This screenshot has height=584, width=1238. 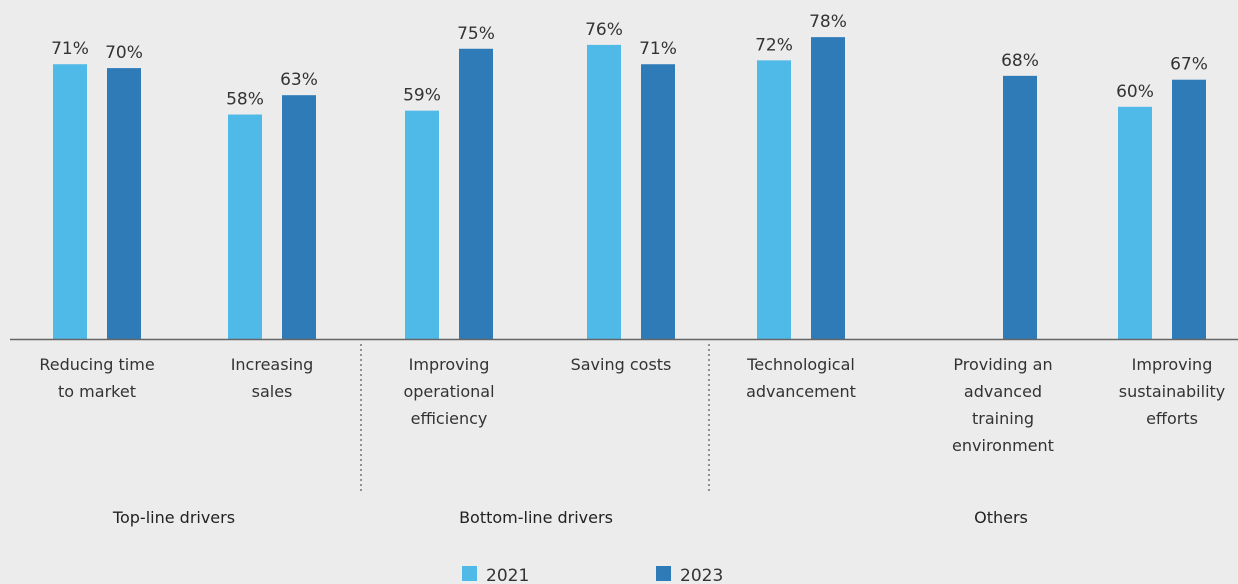 I want to click on data-label-2023-1: 63%, so click(x=299, y=80).